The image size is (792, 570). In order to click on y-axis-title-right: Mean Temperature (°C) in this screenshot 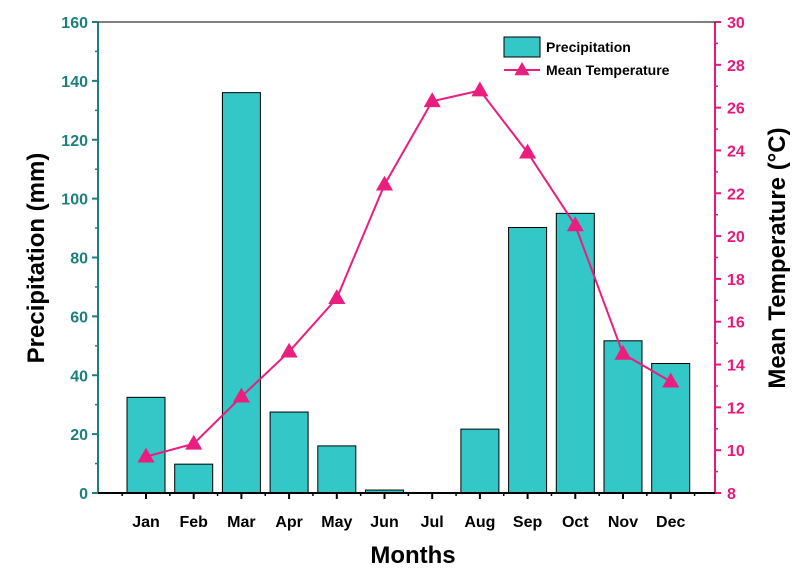, I will do `click(777, 257)`.